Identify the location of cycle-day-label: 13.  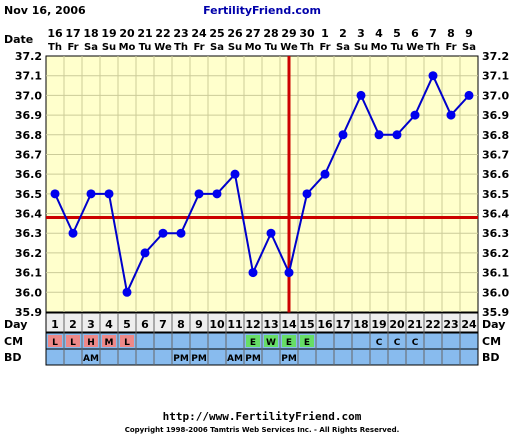
(270, 324).